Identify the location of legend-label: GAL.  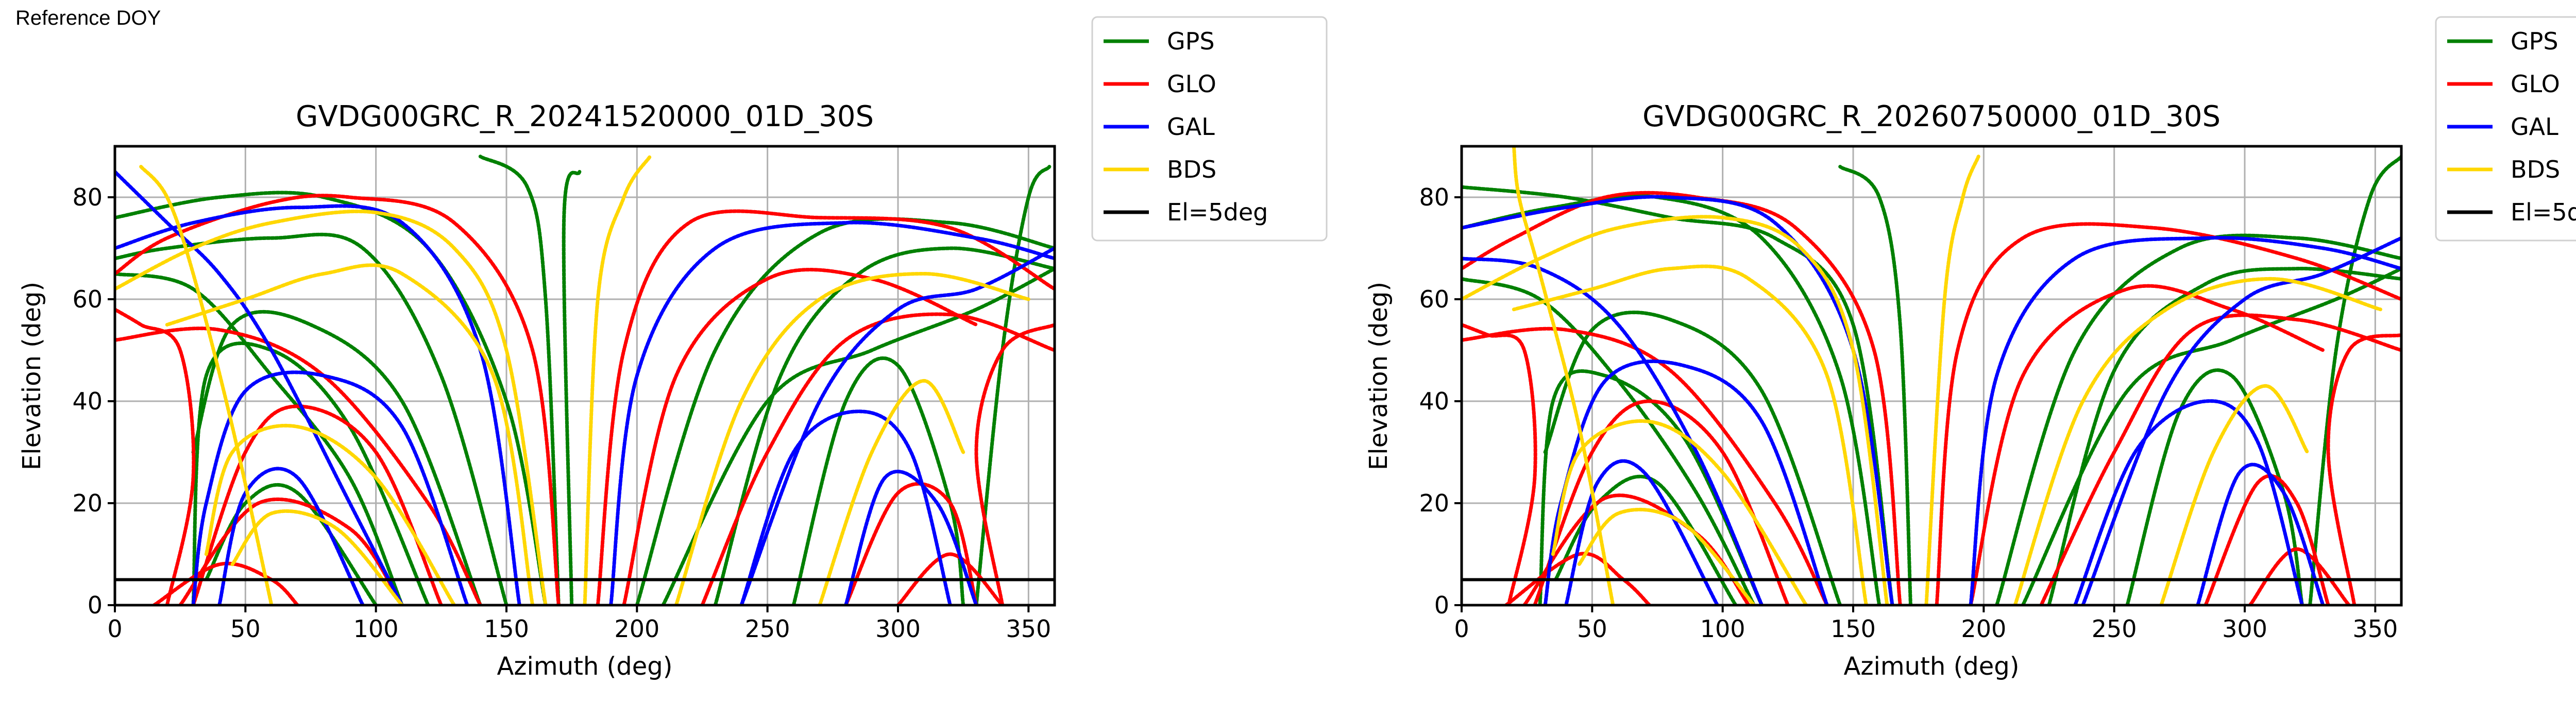
(1191, 127).